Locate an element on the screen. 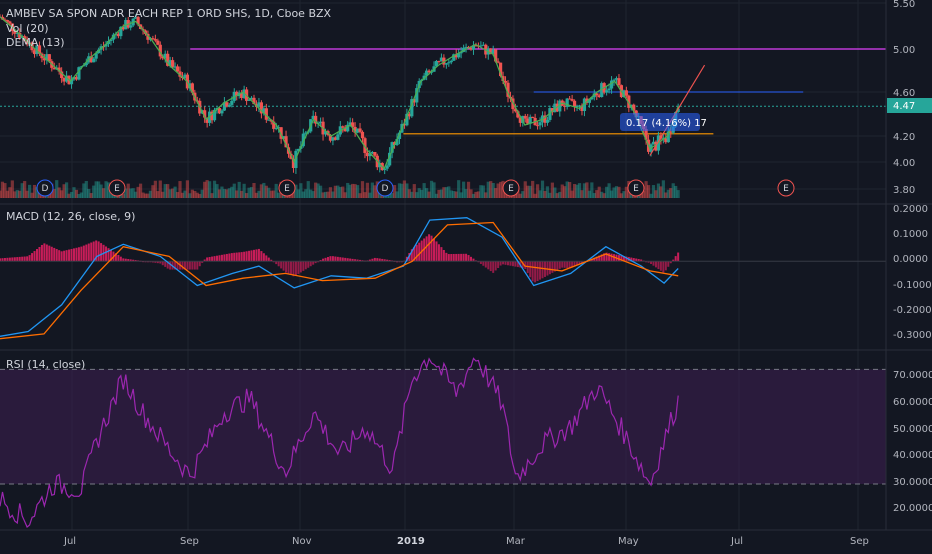  price-axis: 5.50 5.00 4.60 4.20 4.00 3.80 is located at coordinates (904, 98).